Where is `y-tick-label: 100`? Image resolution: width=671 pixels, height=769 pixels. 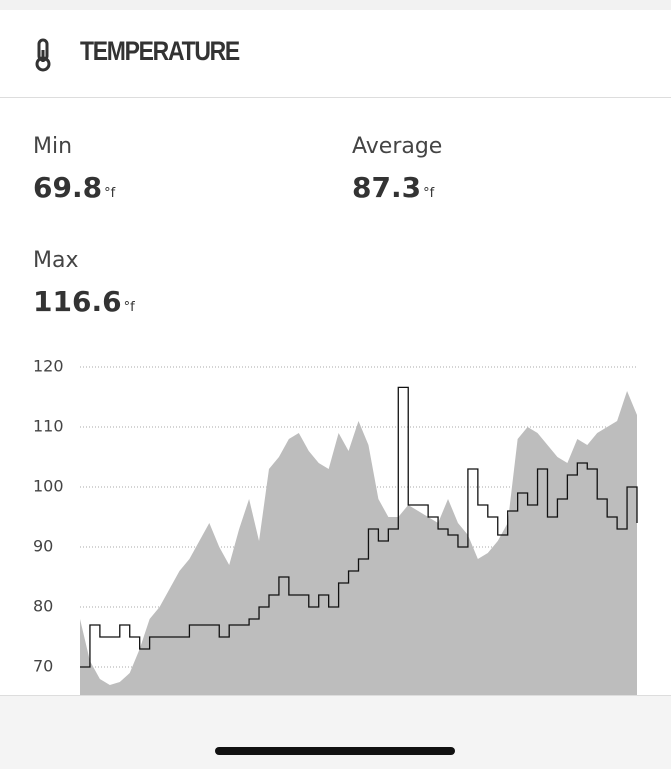
y-tick-label: 100 is located at coordinates (48, 486).